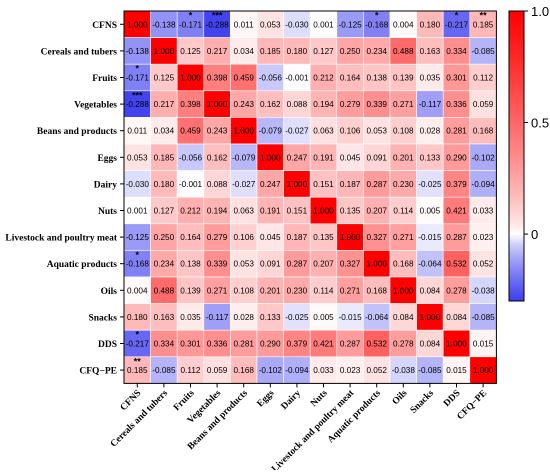 This screenshot has width=550, height=475. Describe the element at coordinates (350, 184) in the screenshot. I see `cell-value-label: 0.187` at that location.